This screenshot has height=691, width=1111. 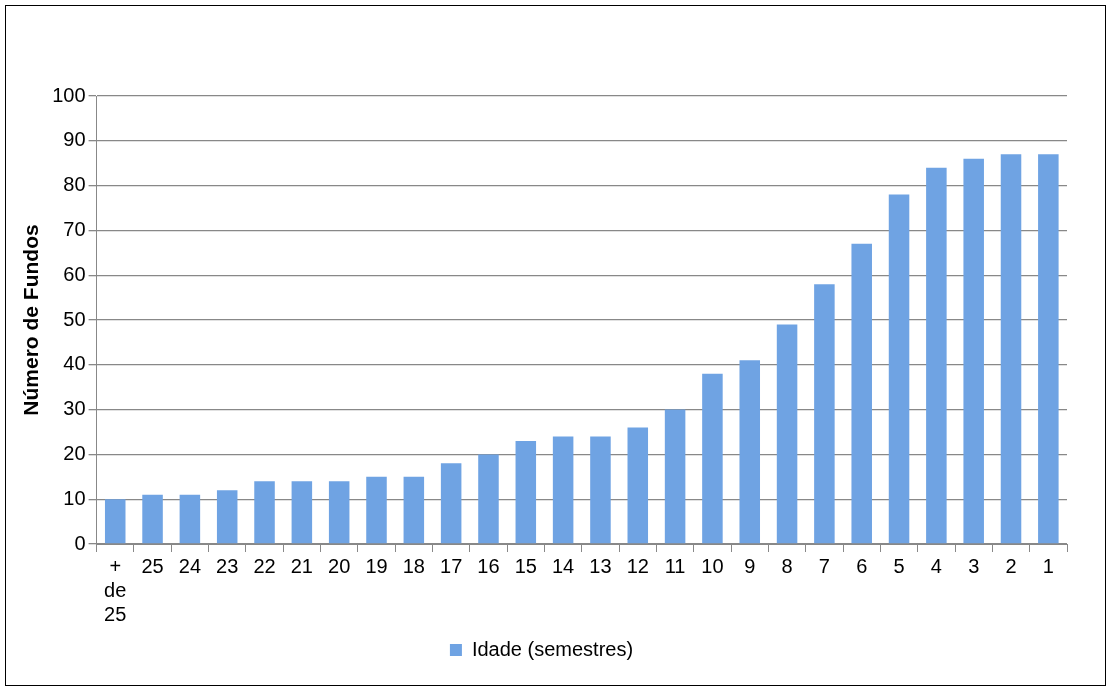 I want to click on x-tick-label: 17, so click(x=451, y=565).